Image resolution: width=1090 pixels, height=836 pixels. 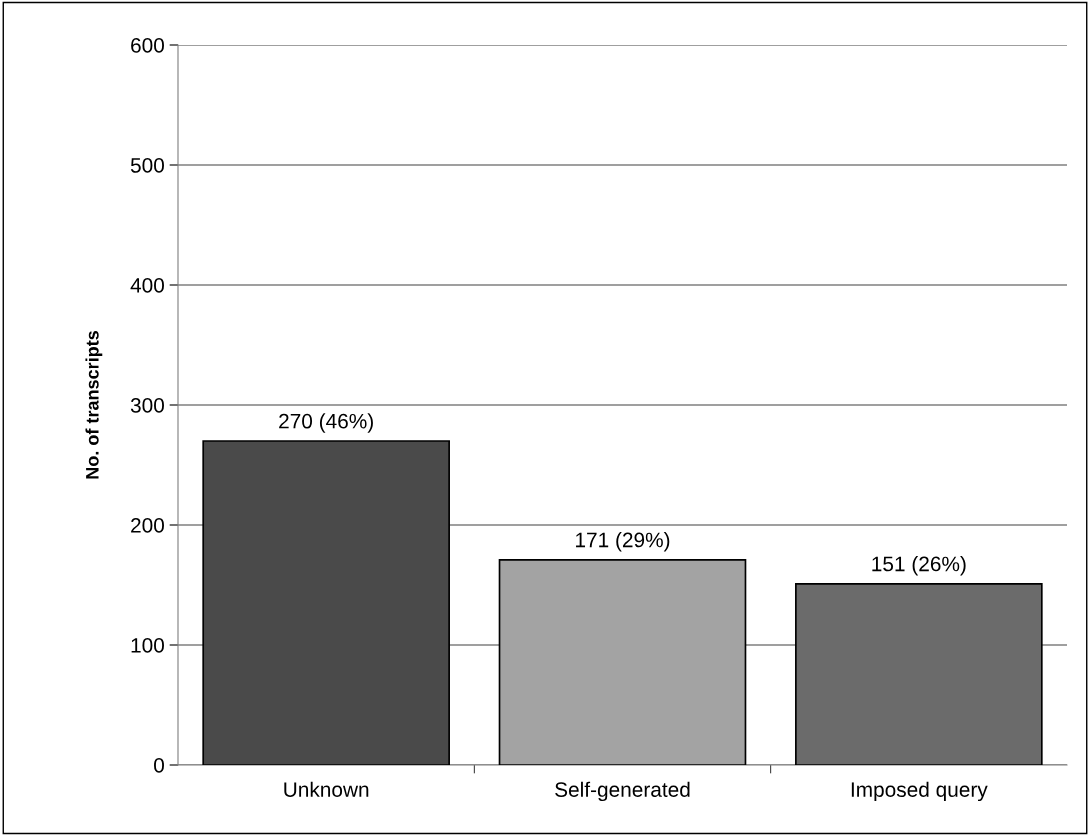 I want to click on x-tick-label: Imposed query, so click(x=919, y=791).